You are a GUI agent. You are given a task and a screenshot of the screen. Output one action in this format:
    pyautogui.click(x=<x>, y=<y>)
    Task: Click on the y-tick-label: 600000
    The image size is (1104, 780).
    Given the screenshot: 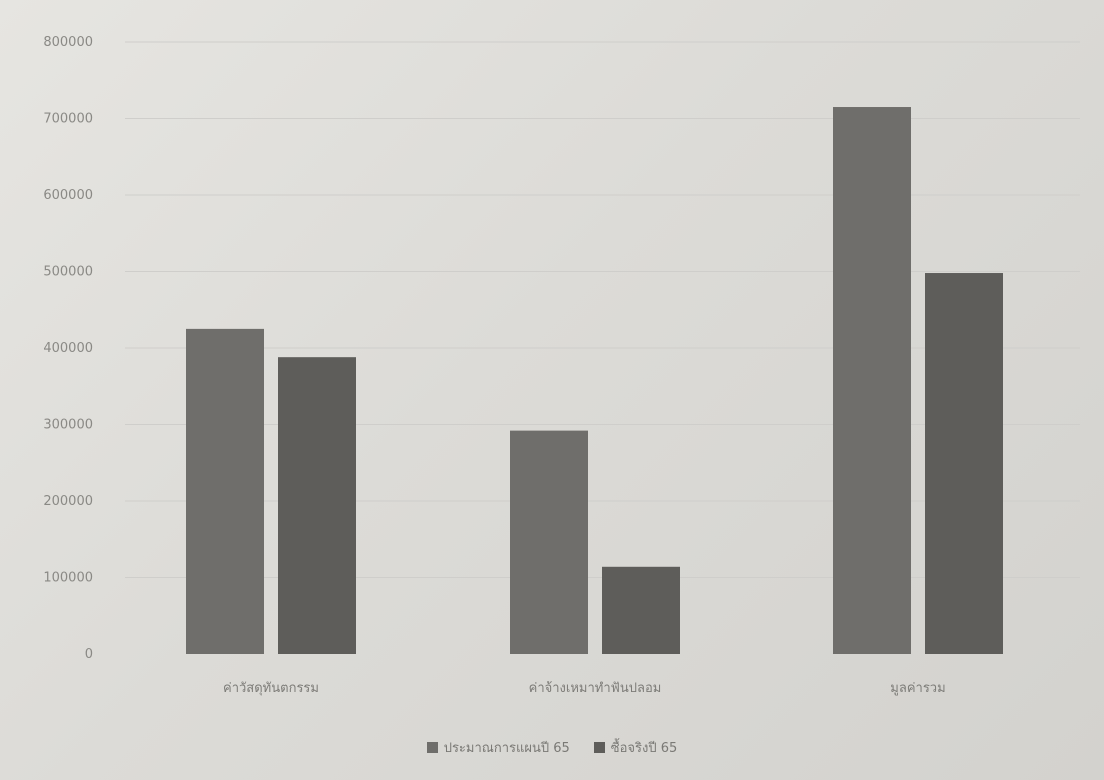 What is the action you would take?
    pyautogui.click(x=68, y=195)
    